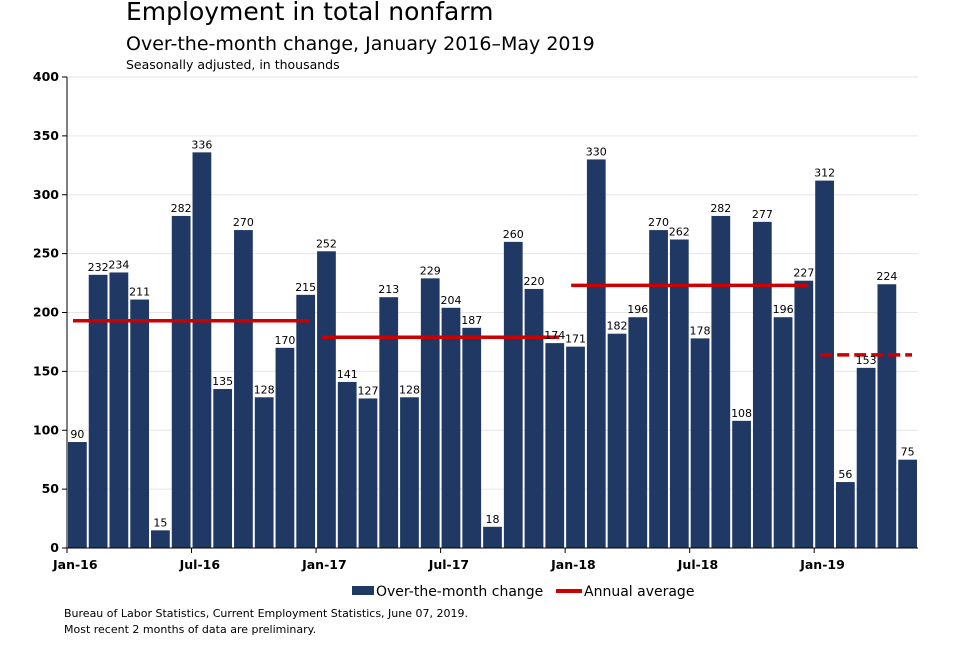 This screenshot has width=980, height=648. I want to click on y-axis-ticks: 0 50 100 150 200 250 300 350 400, so click(50, 312).